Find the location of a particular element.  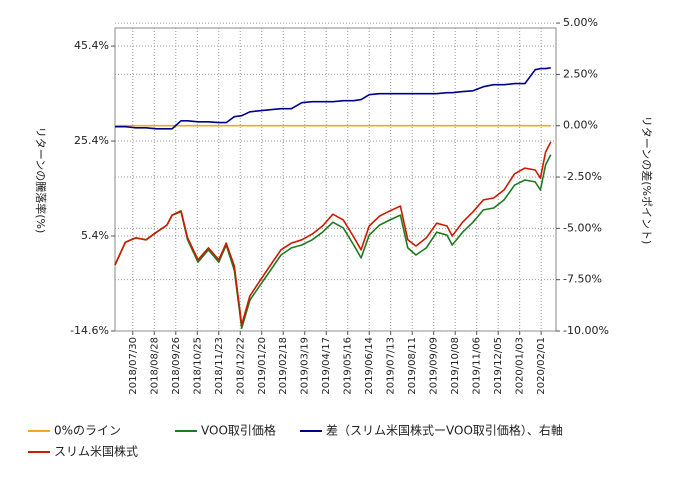

y-tick-label: 5.4% is located at coordinates (95, 235).